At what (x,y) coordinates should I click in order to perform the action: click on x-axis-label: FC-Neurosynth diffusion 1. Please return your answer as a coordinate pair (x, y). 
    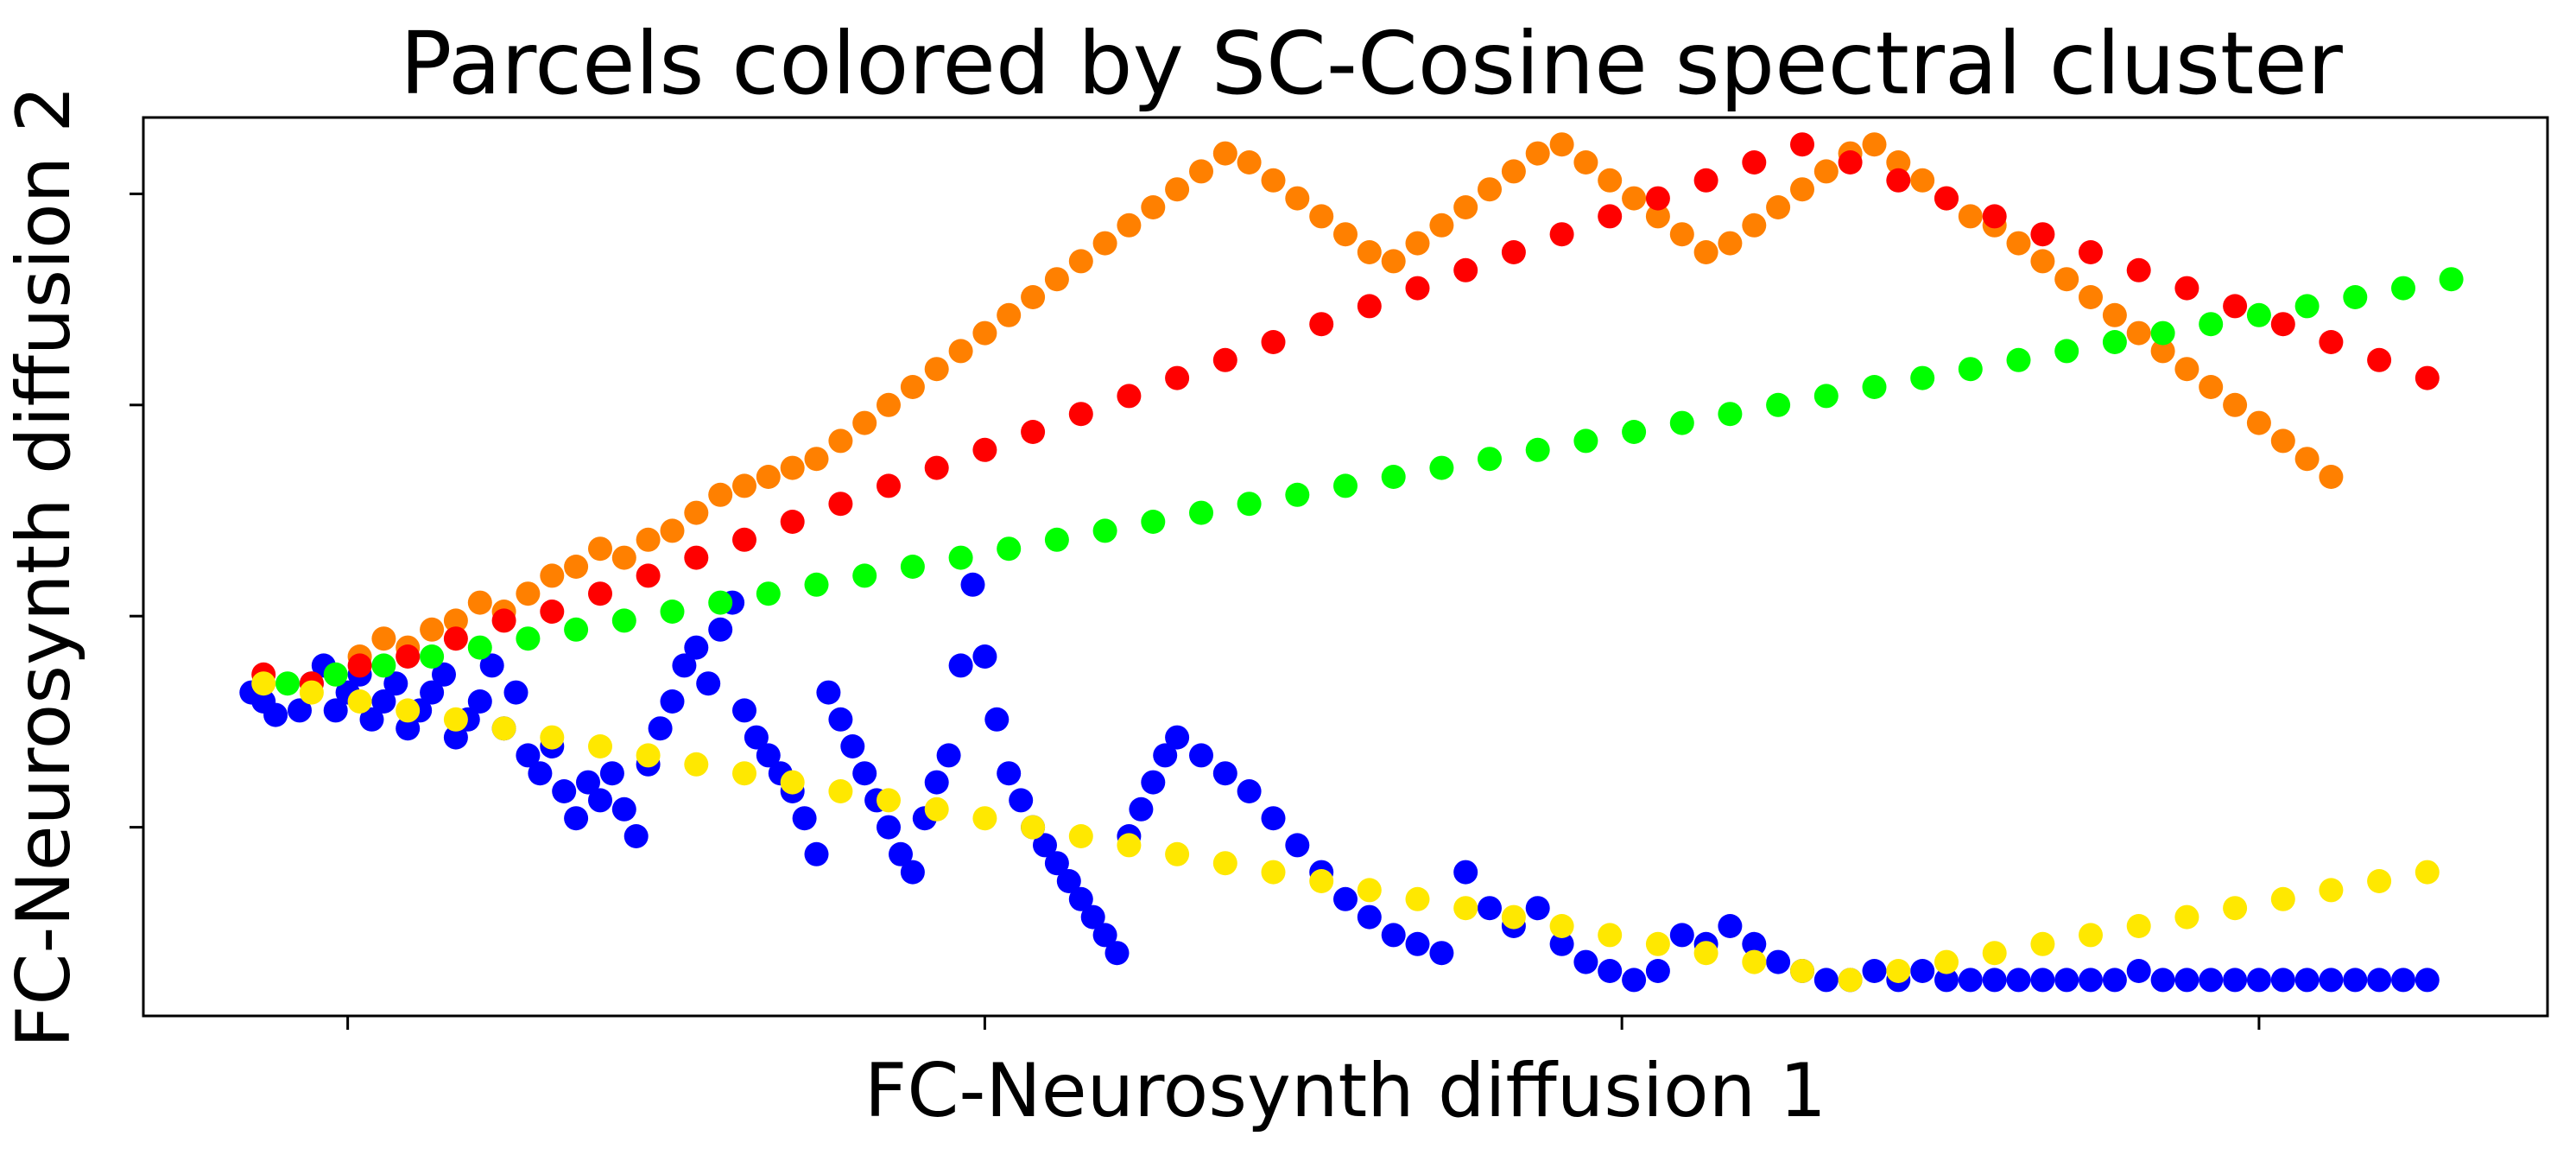
    Looking at the image, I should click on (1345, 1091).